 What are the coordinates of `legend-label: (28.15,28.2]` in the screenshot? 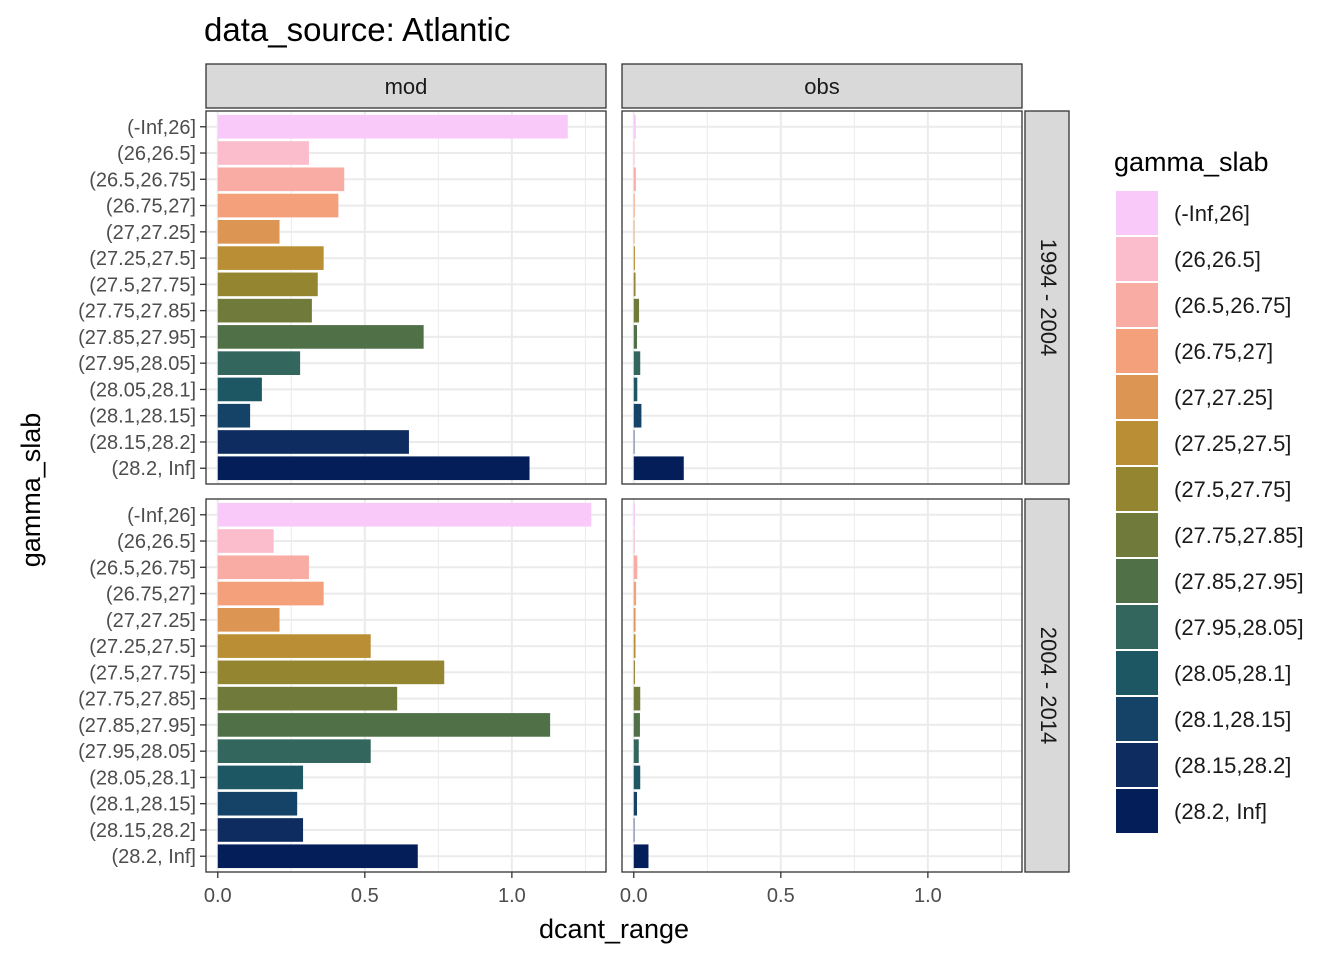 It's located at (1232, 765).